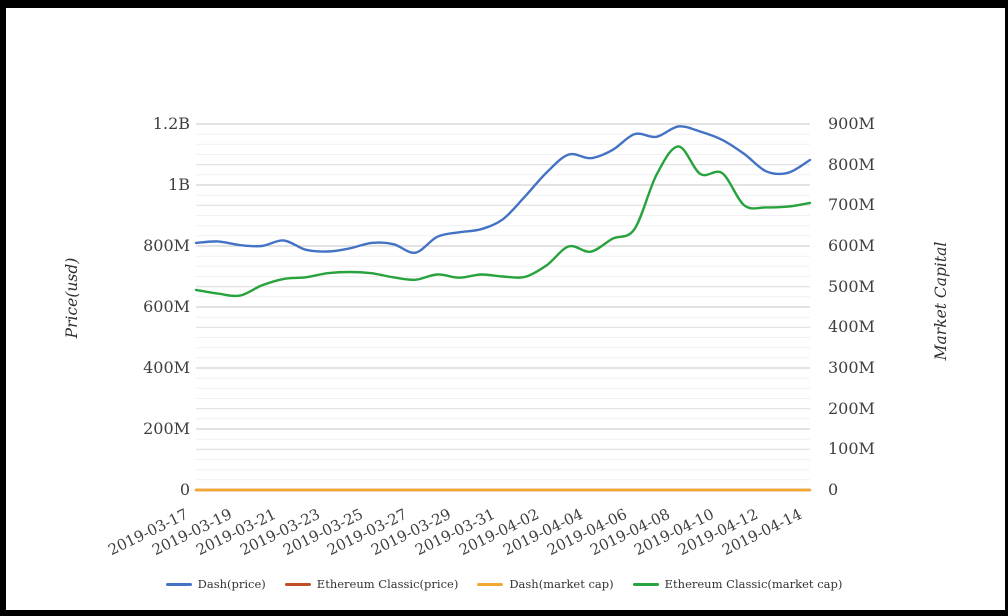 Image resolution: width=1008 pixels, height=616 pixels. I want to click on legend-item-dash-market-cap: Dash(market cap), so click(545, 584).